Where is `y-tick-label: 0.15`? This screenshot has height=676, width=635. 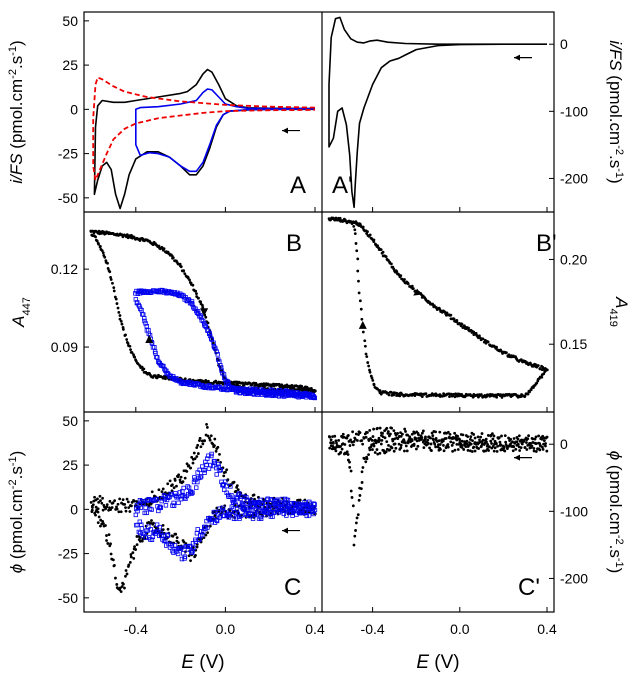
y-tick-label: 0.15 is located at coordinates (573, 344).